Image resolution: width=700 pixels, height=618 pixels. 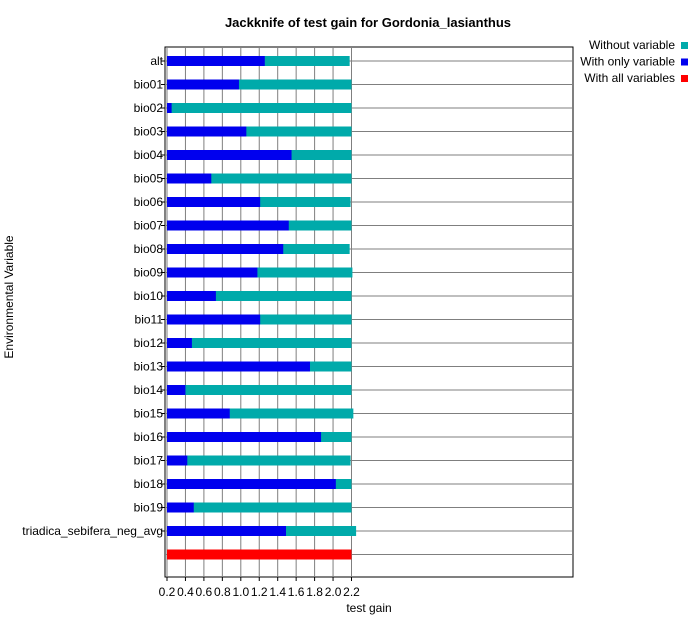 What do you see at coordinates (149, 320) in the screenshot?
I see `category-label: bio11` at bounding box center [149, 320].